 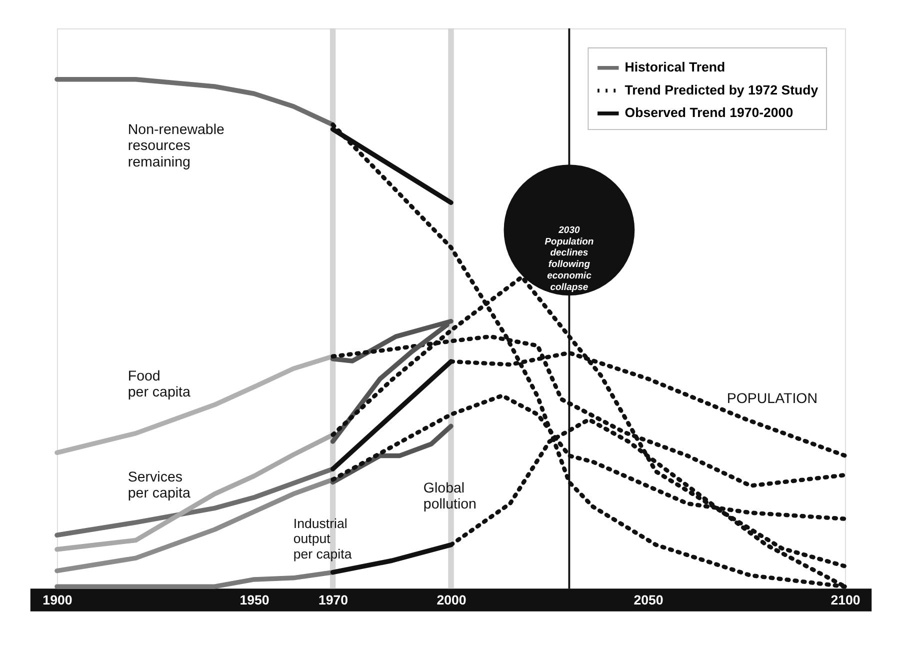 I want to click on annotation: Global pollution, so click(x=449, y=496).